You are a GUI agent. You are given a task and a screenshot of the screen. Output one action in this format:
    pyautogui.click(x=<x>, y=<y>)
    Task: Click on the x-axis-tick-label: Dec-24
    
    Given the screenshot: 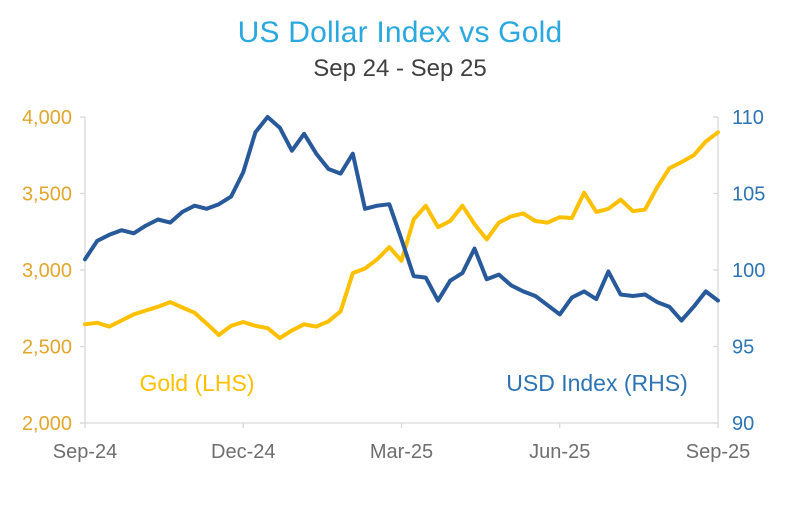 What is the action you would take?
    pyautogui.click(x=243, y=452)
    